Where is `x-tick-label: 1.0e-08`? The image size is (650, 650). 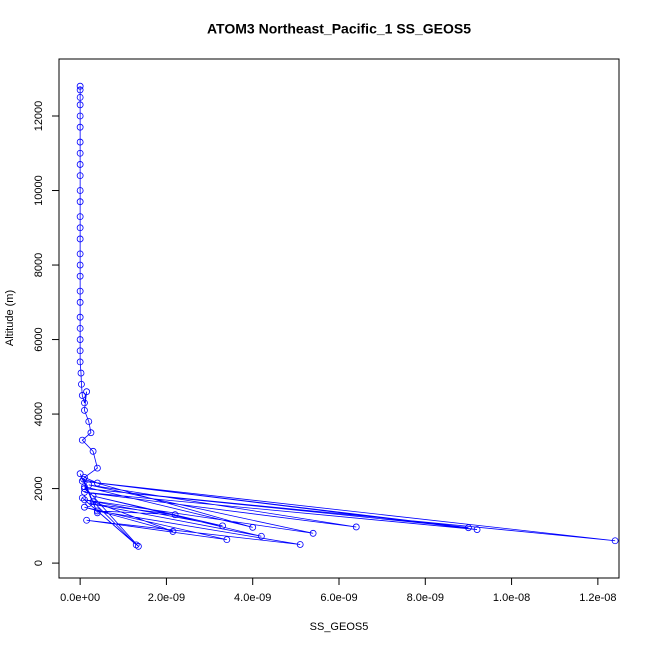 x-tick-label: 1.0e-08 is located at coordinates (511, 598).